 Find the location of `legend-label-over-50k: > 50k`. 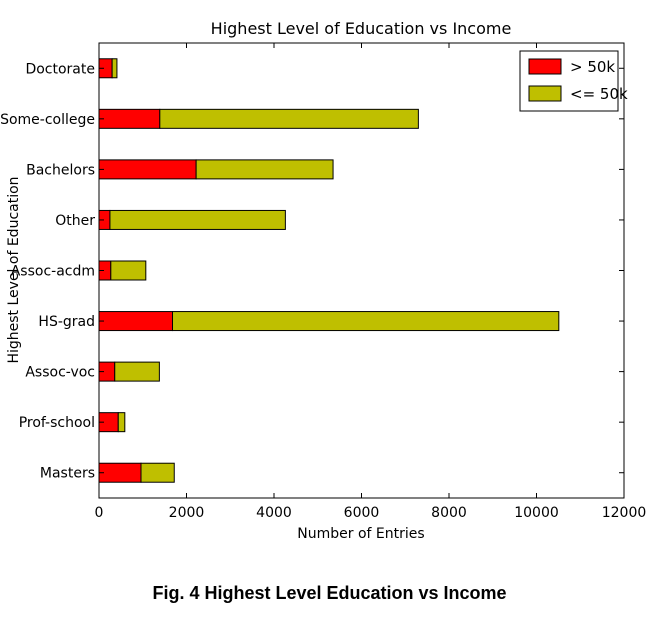

legend-label-over-50k: > 50k is located at coordinates (592, 67).